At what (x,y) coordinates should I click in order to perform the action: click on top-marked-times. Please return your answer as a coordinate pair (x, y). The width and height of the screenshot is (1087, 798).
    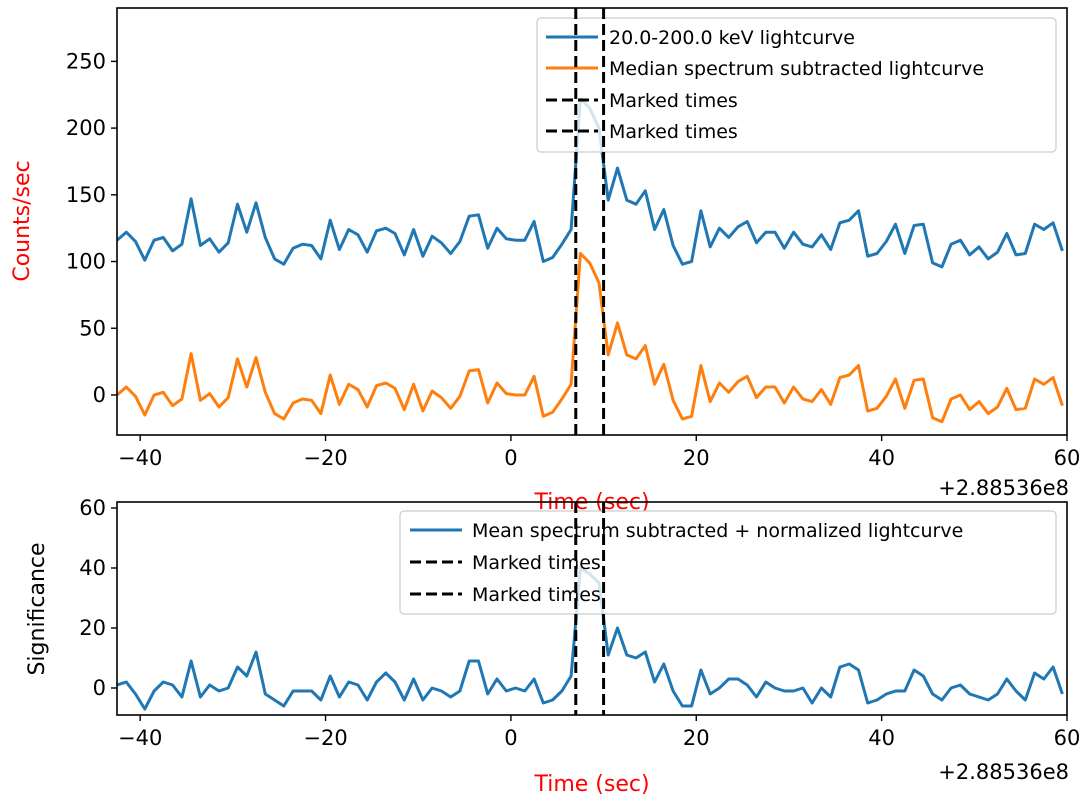
    Looking at the image, I should click on (590, 221).